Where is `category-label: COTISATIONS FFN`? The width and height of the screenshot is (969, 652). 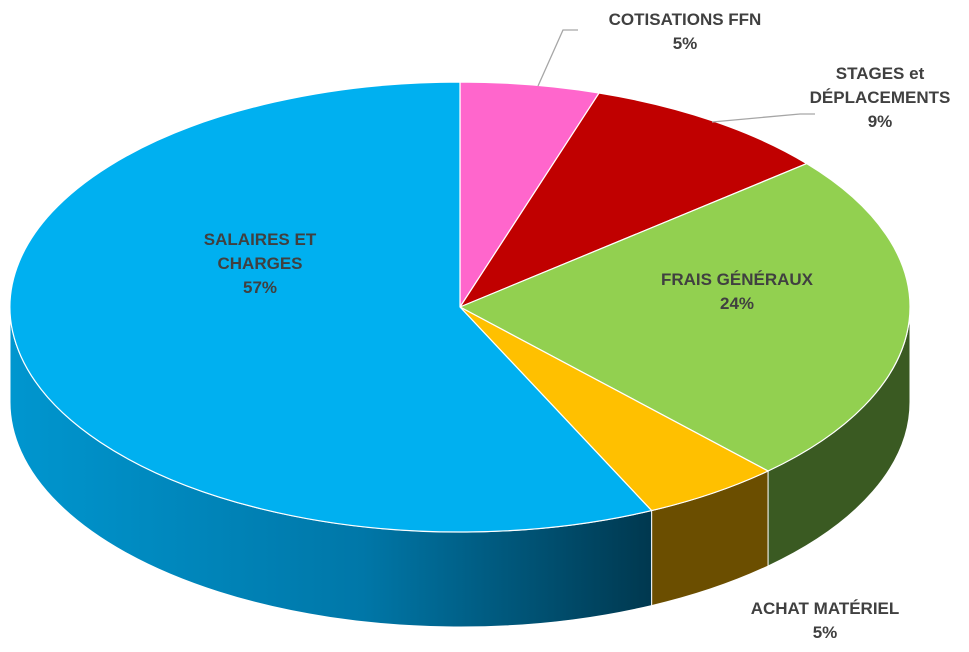 category-label: COTISATIONS FFN is located at coordinates (685, 19).